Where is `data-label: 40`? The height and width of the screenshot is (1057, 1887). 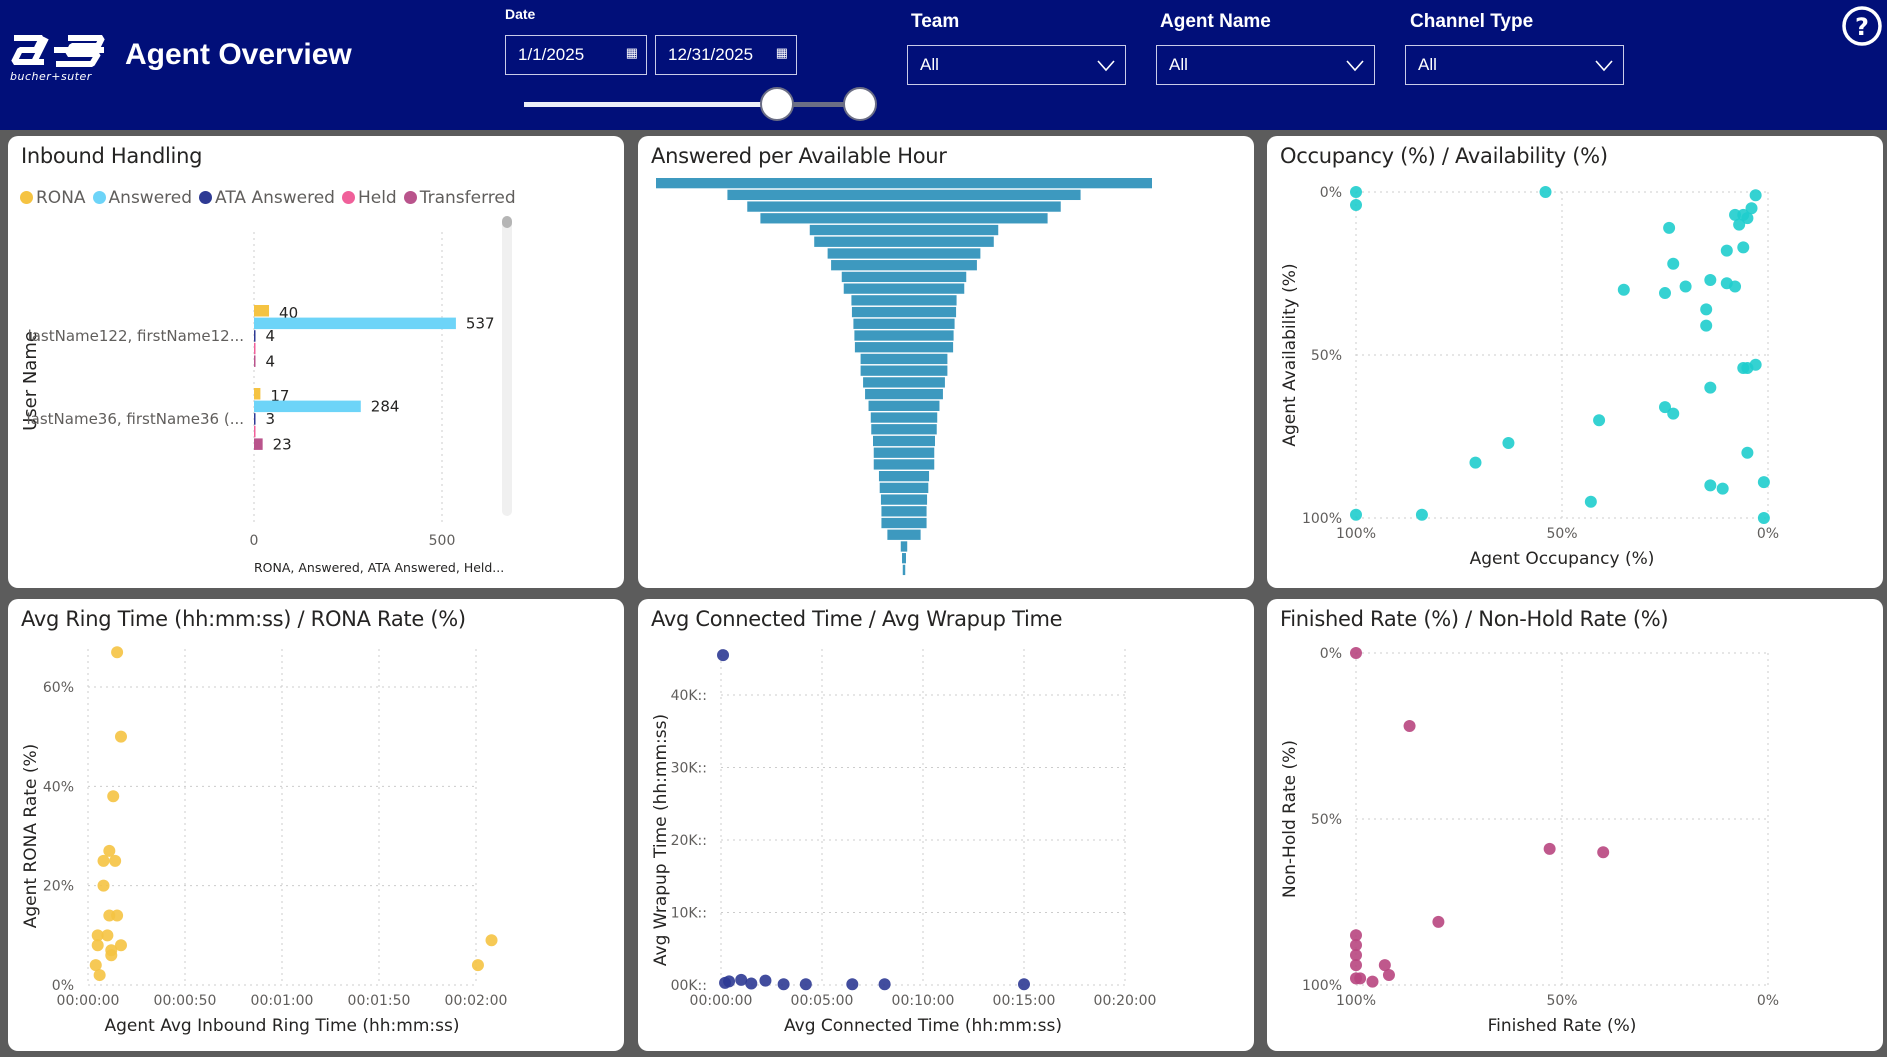
data-label: 40 is located at coordinates (288, 313).